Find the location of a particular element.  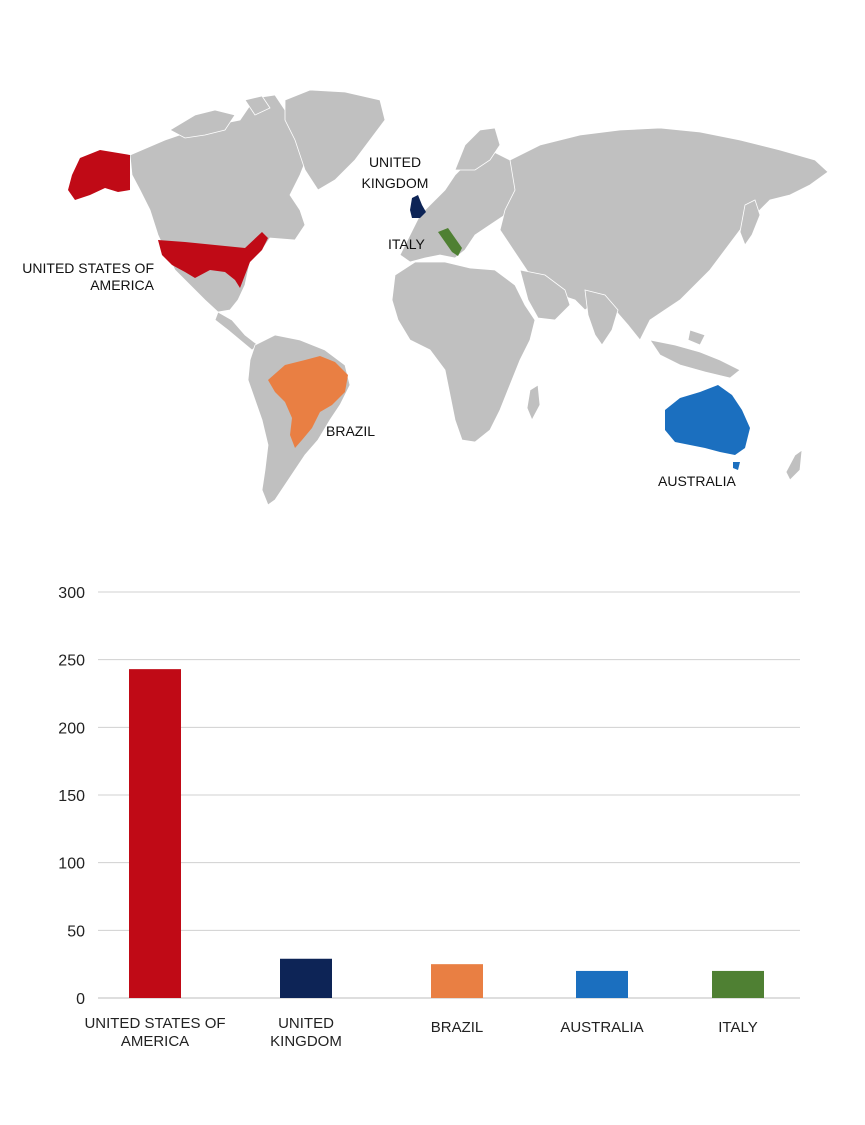

x-category-label: AMERICA is located at coordinates (155, 1041).